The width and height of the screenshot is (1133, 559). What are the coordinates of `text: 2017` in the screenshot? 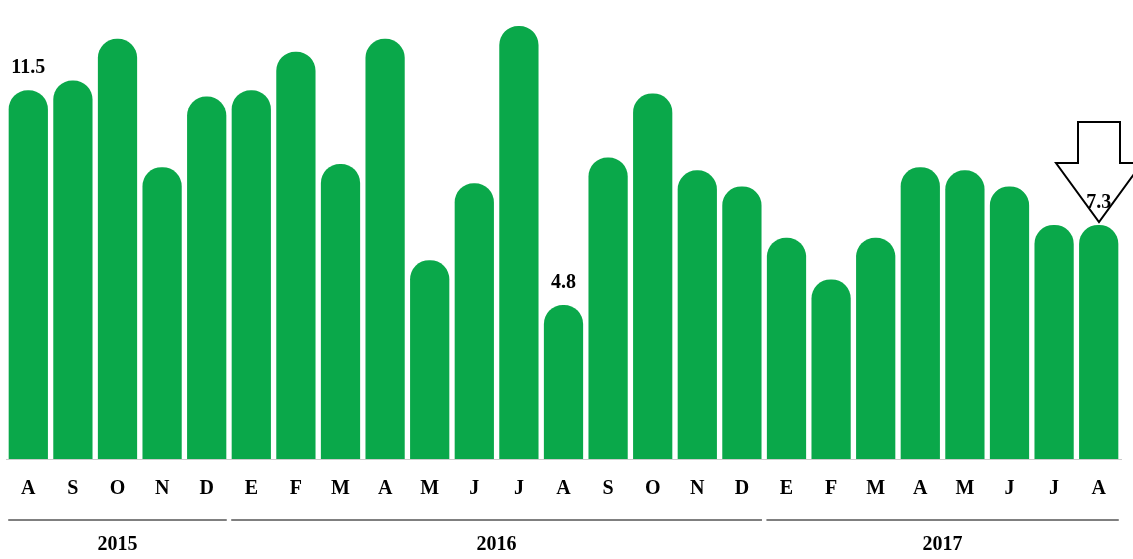 It's located at (942, 543).